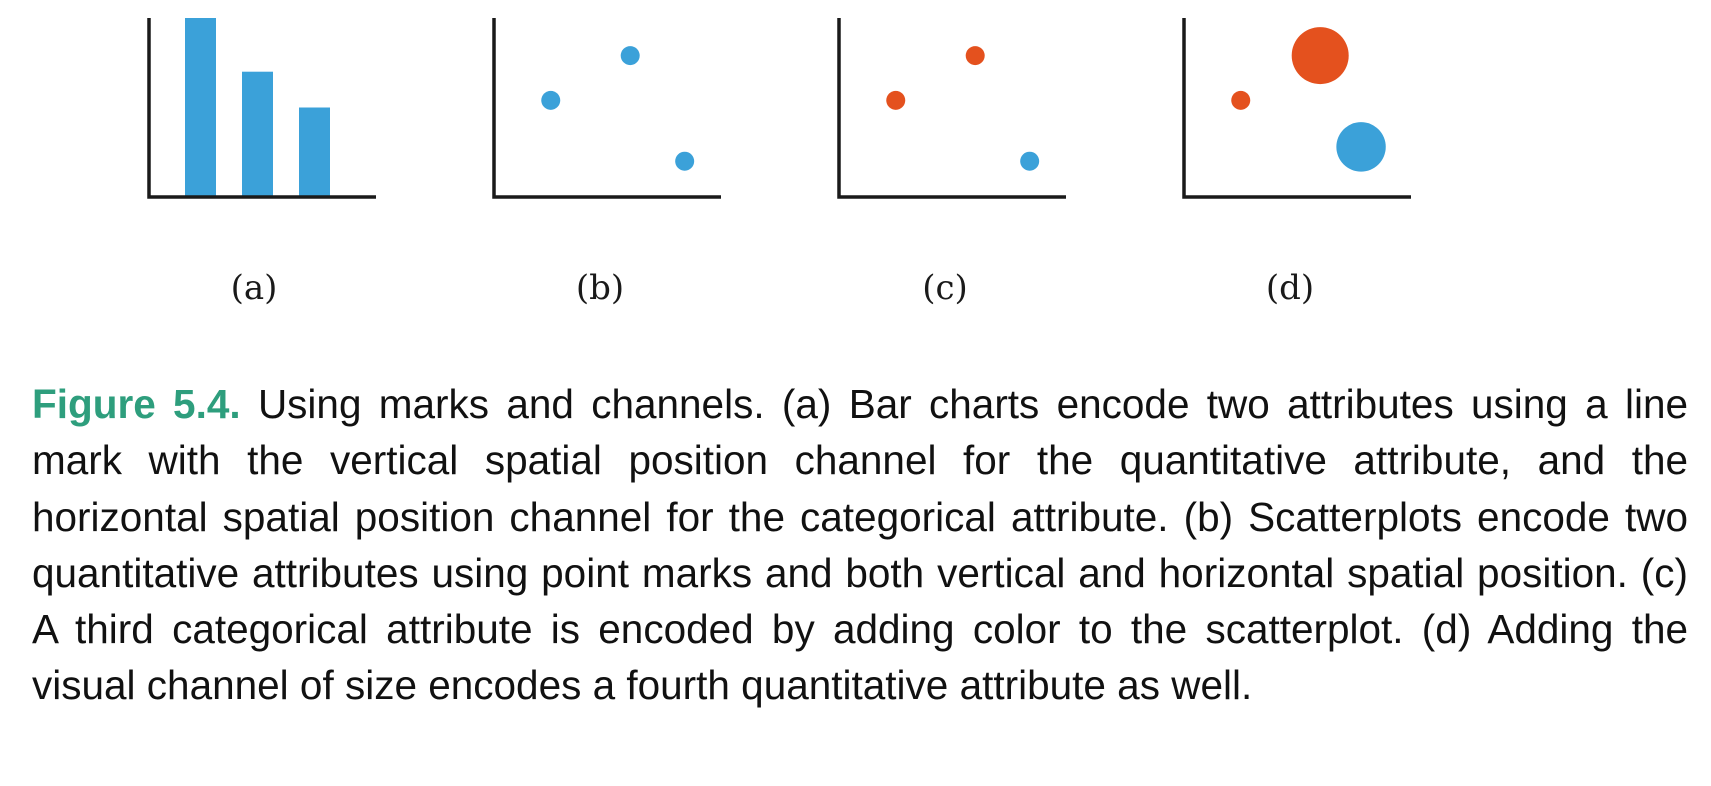 This screenshot has height=786, width=1711. Describe the element at coordinates (1290, 288) in the screenshot. I see `panel-label-d: (d)` at that location.